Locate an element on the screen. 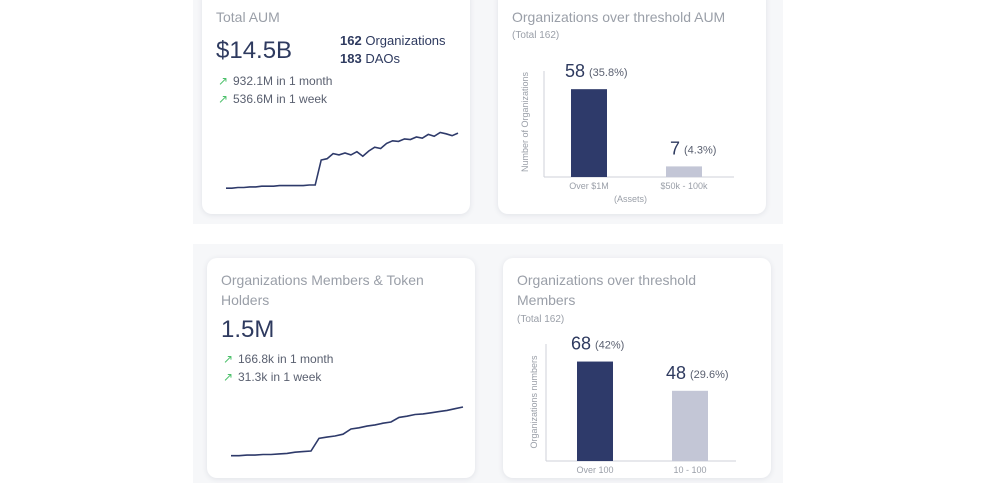  daos-count-label: DAOs is located at coordinates (382, 58).